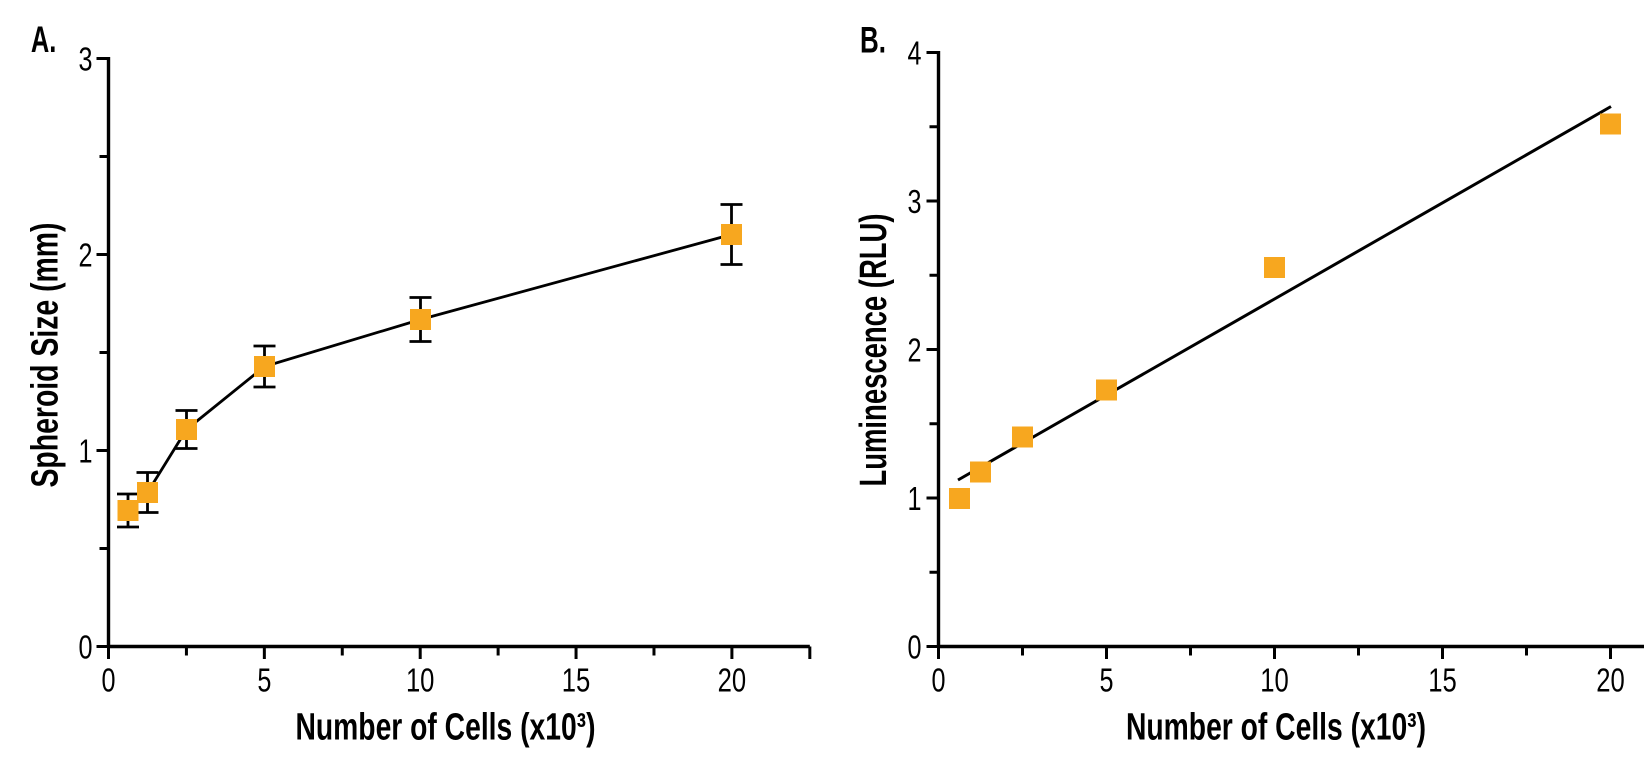  What do you see at coordinates (46, 355) in the screenshot?
I see `svg-text: Spheroid Size (mm)` at bounding box center [46, 355].